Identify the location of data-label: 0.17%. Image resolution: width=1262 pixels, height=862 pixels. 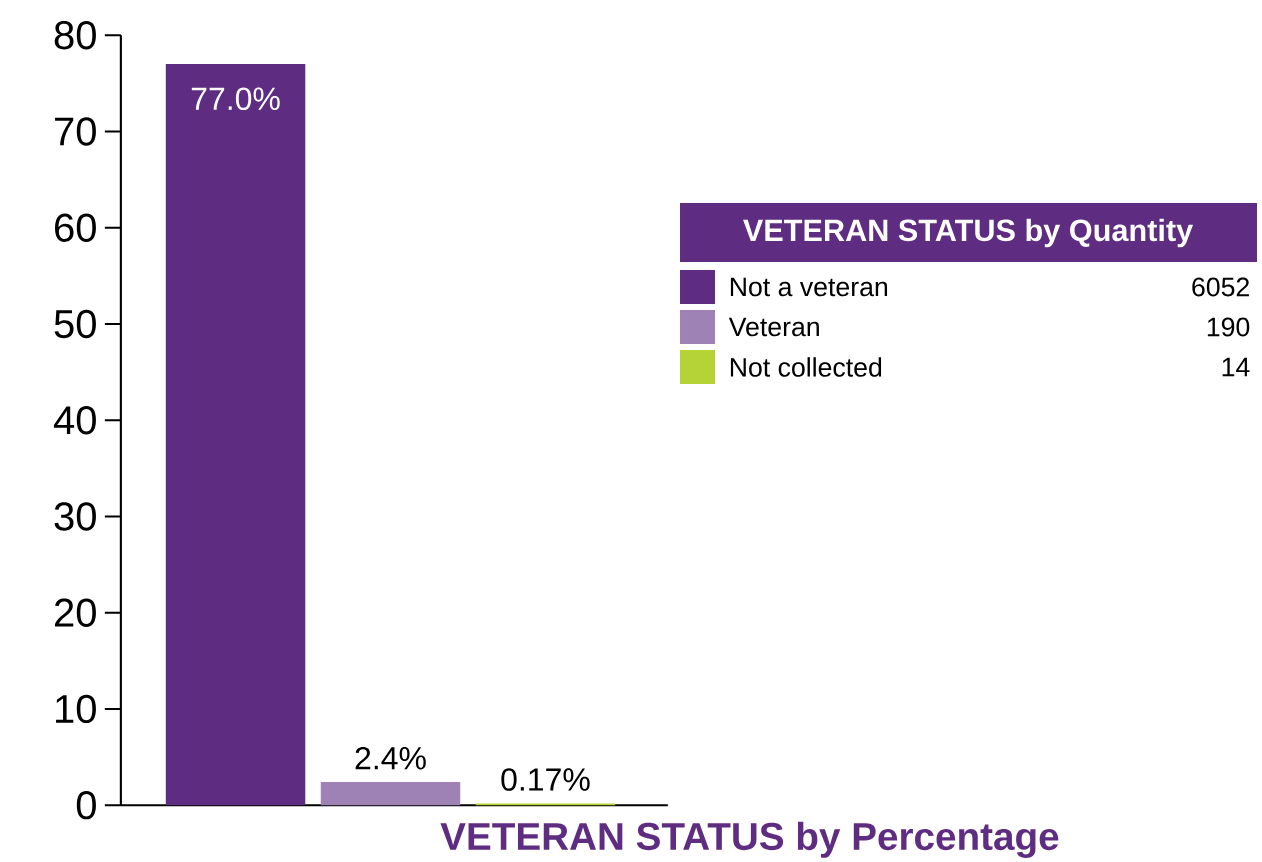
(545, 779).